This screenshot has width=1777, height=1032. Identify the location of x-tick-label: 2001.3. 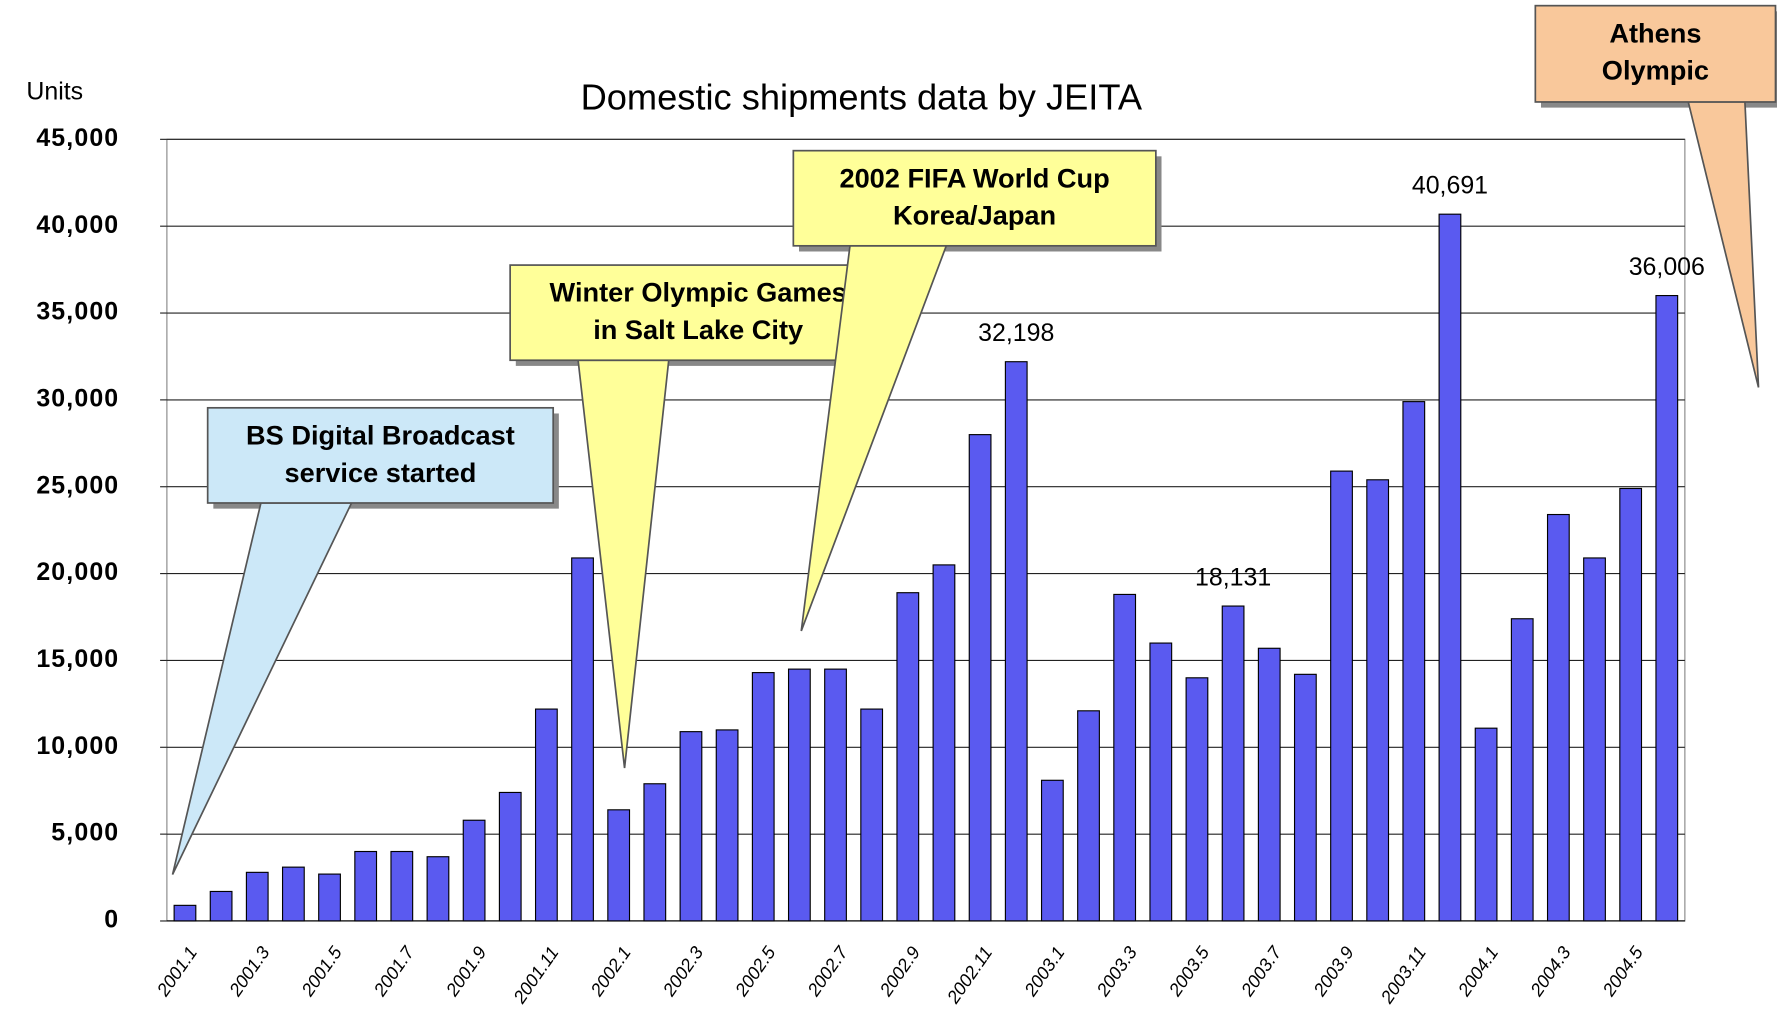
(249, 972).